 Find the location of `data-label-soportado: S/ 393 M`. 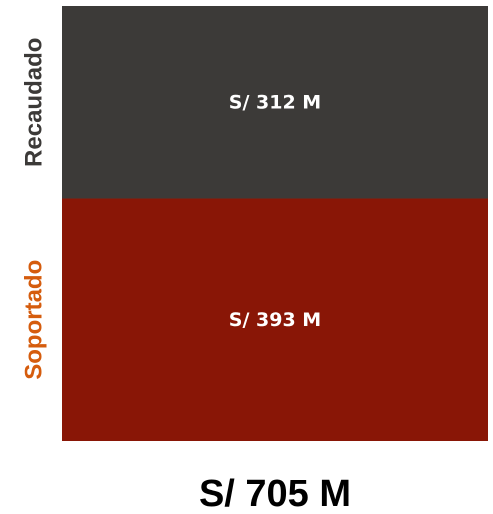

data-label-soportado: S/ 393 M is located at coordinates (275, 320).